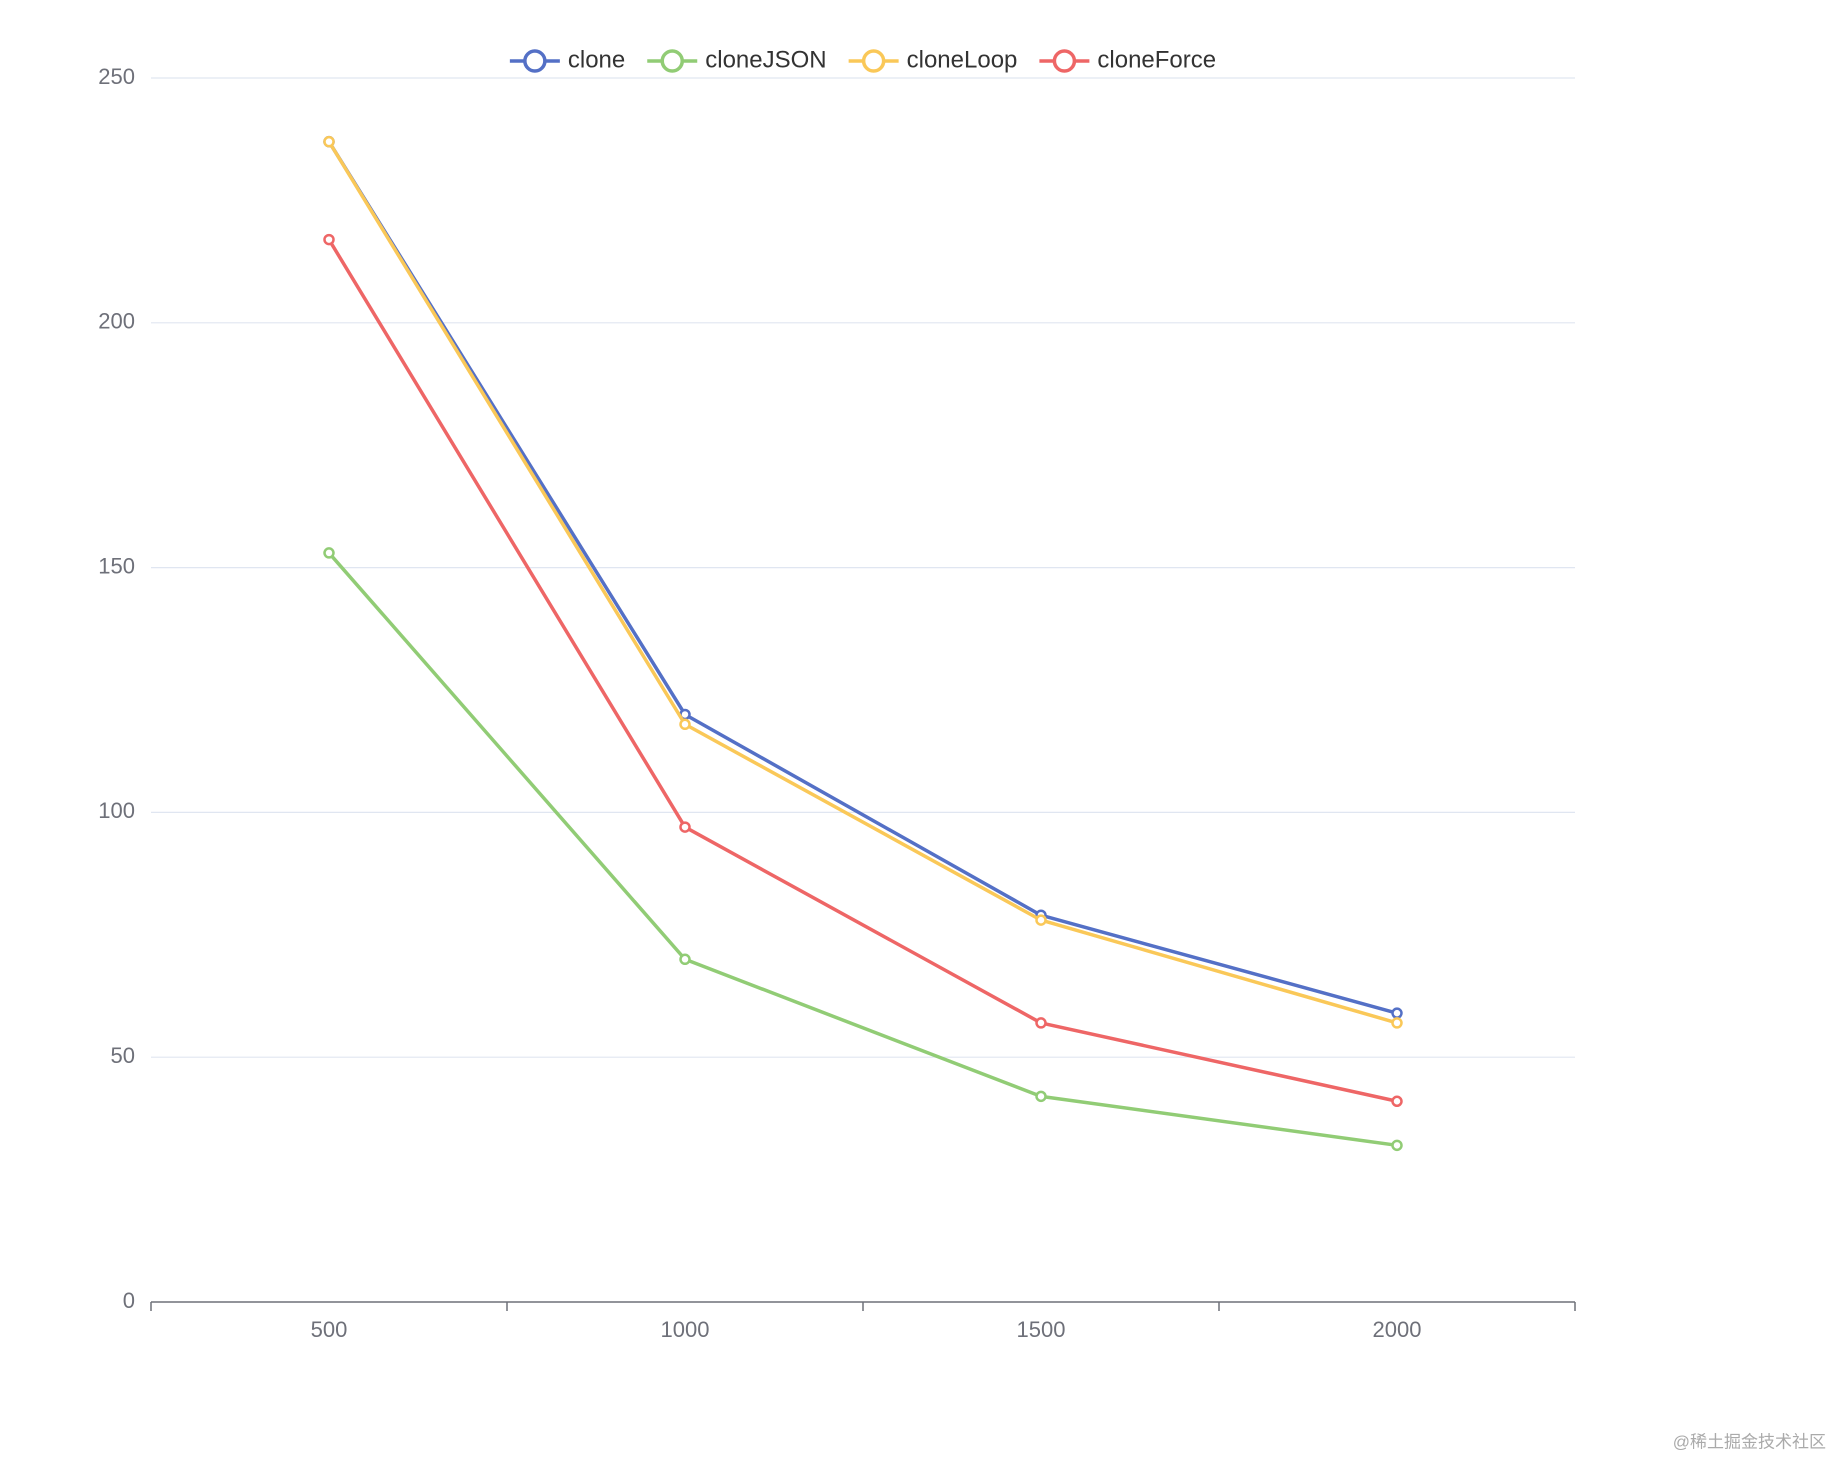 This screenshot has width=1834, height=1460. What do you see at coordinates (116, 76) in the screenshot?
I see `y-tick-label: 250` at bounding box center [116, 76].